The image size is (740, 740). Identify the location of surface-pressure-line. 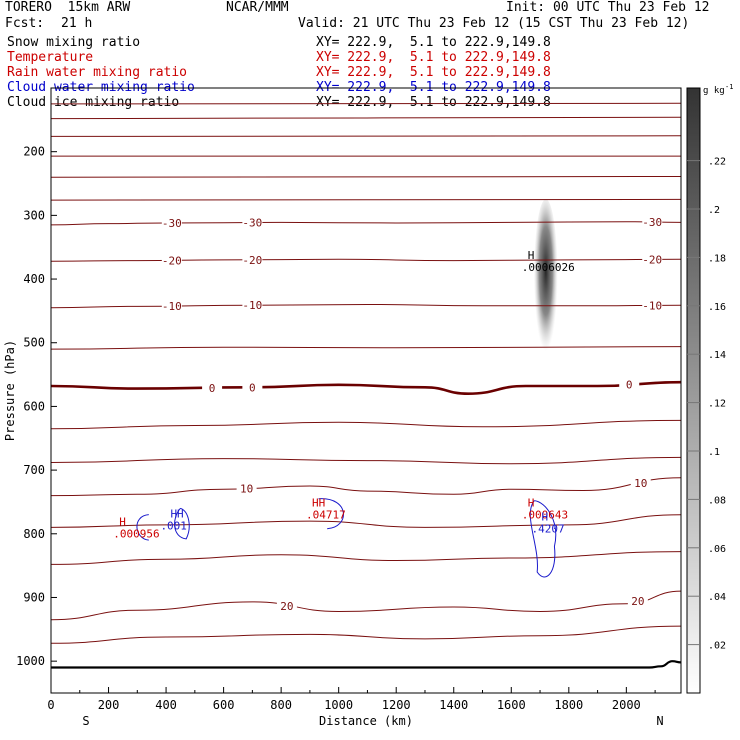
(366, 664).